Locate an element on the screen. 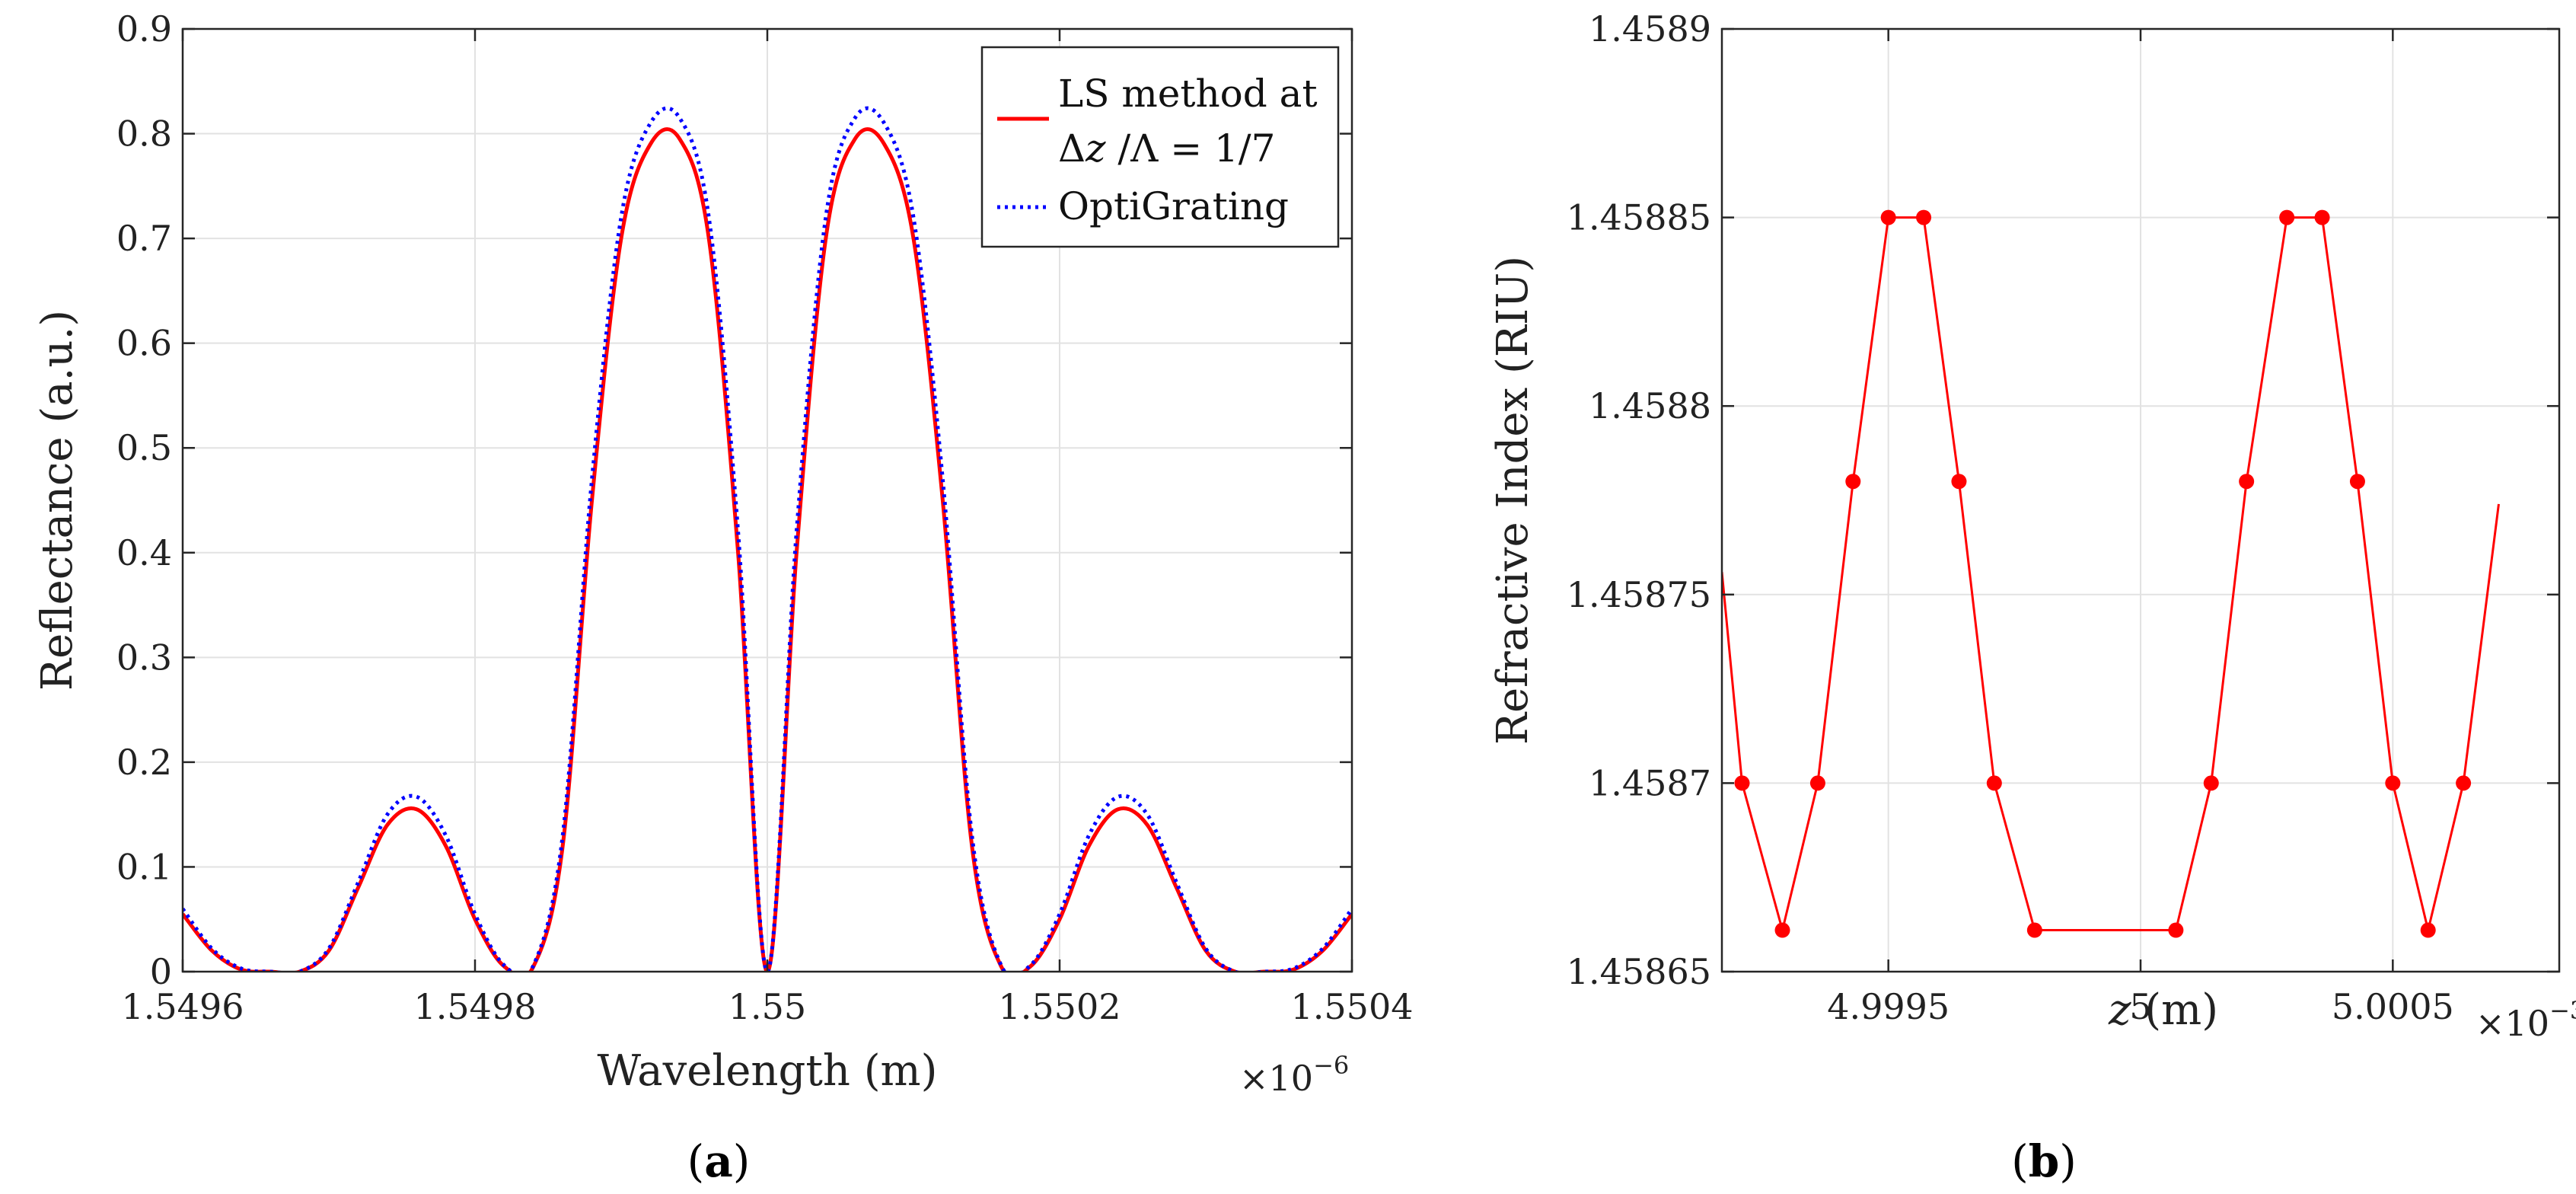  panel-a-caption: (a) is located at coordinates (719, 1161).